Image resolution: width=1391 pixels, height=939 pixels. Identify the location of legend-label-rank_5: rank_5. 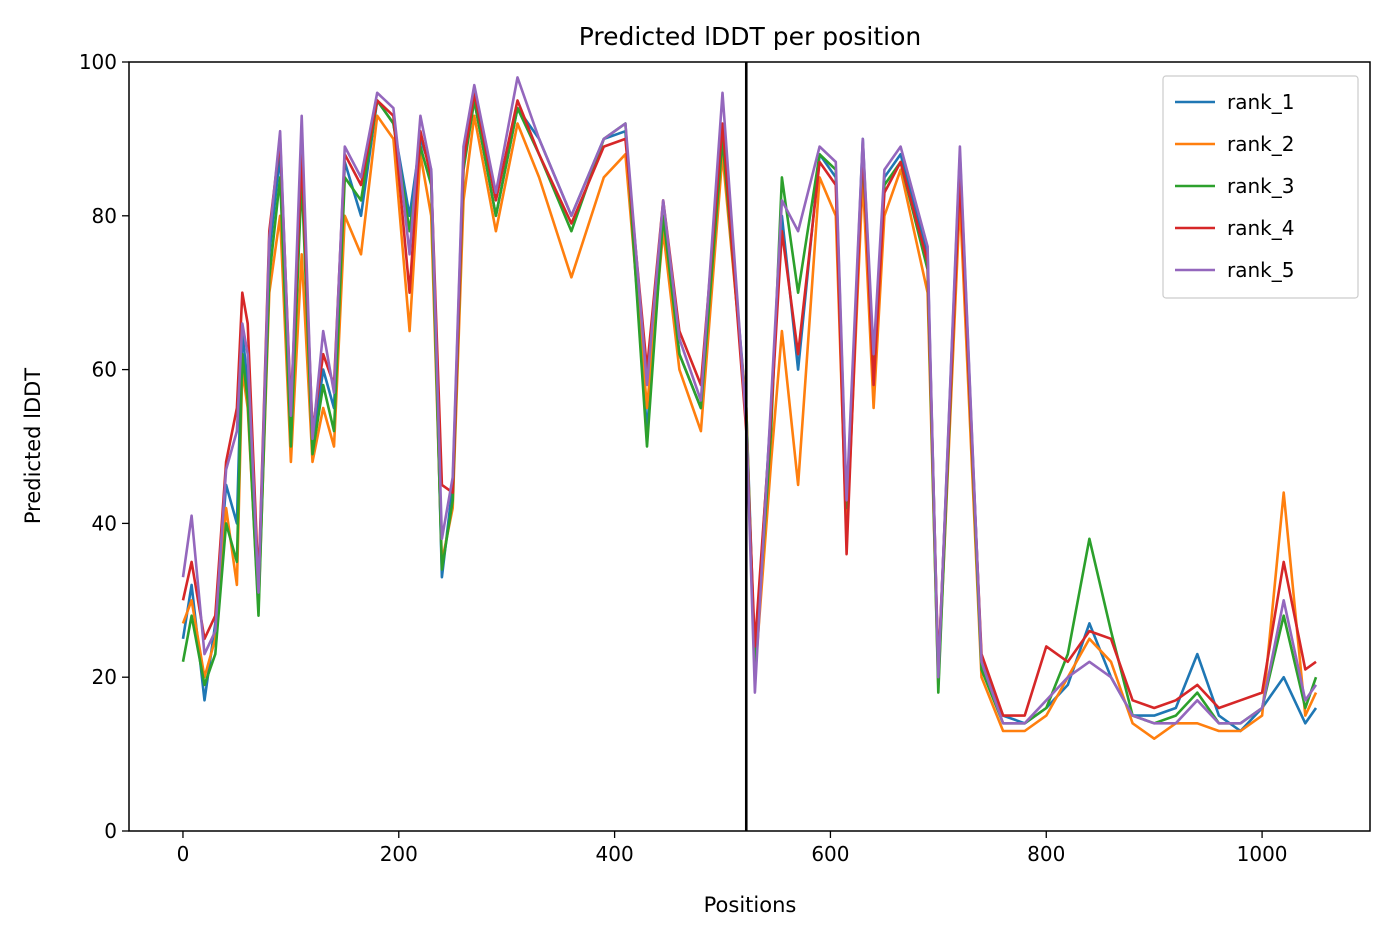
(1260, 270).